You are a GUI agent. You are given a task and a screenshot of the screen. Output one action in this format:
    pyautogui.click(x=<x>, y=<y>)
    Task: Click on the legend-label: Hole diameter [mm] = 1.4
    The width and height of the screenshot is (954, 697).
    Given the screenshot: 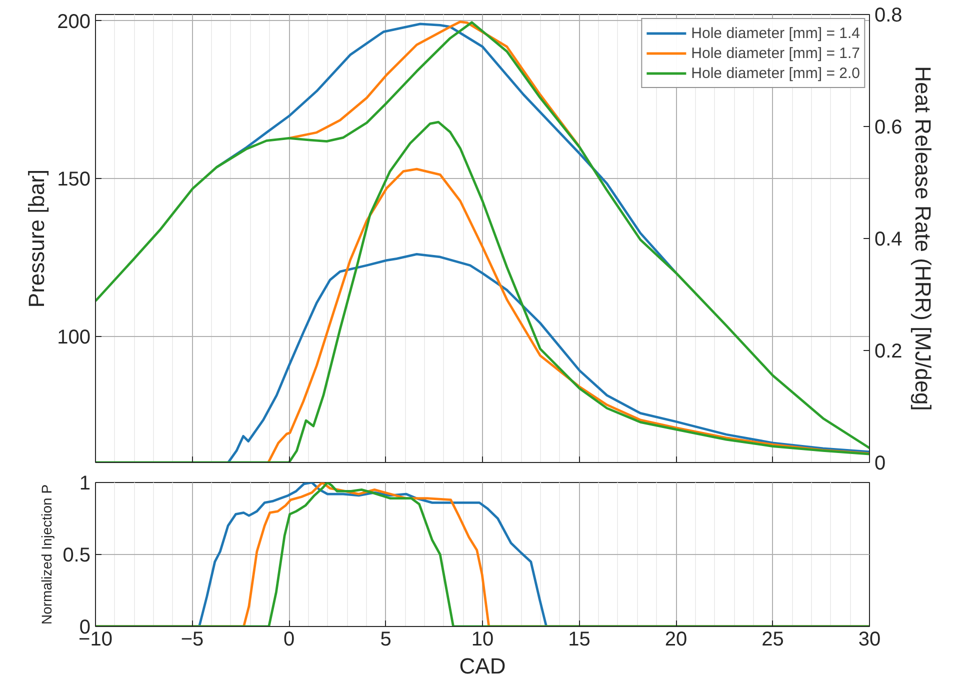 What is the action you would take?
    pyautogui.click(x=775, y=33)
    